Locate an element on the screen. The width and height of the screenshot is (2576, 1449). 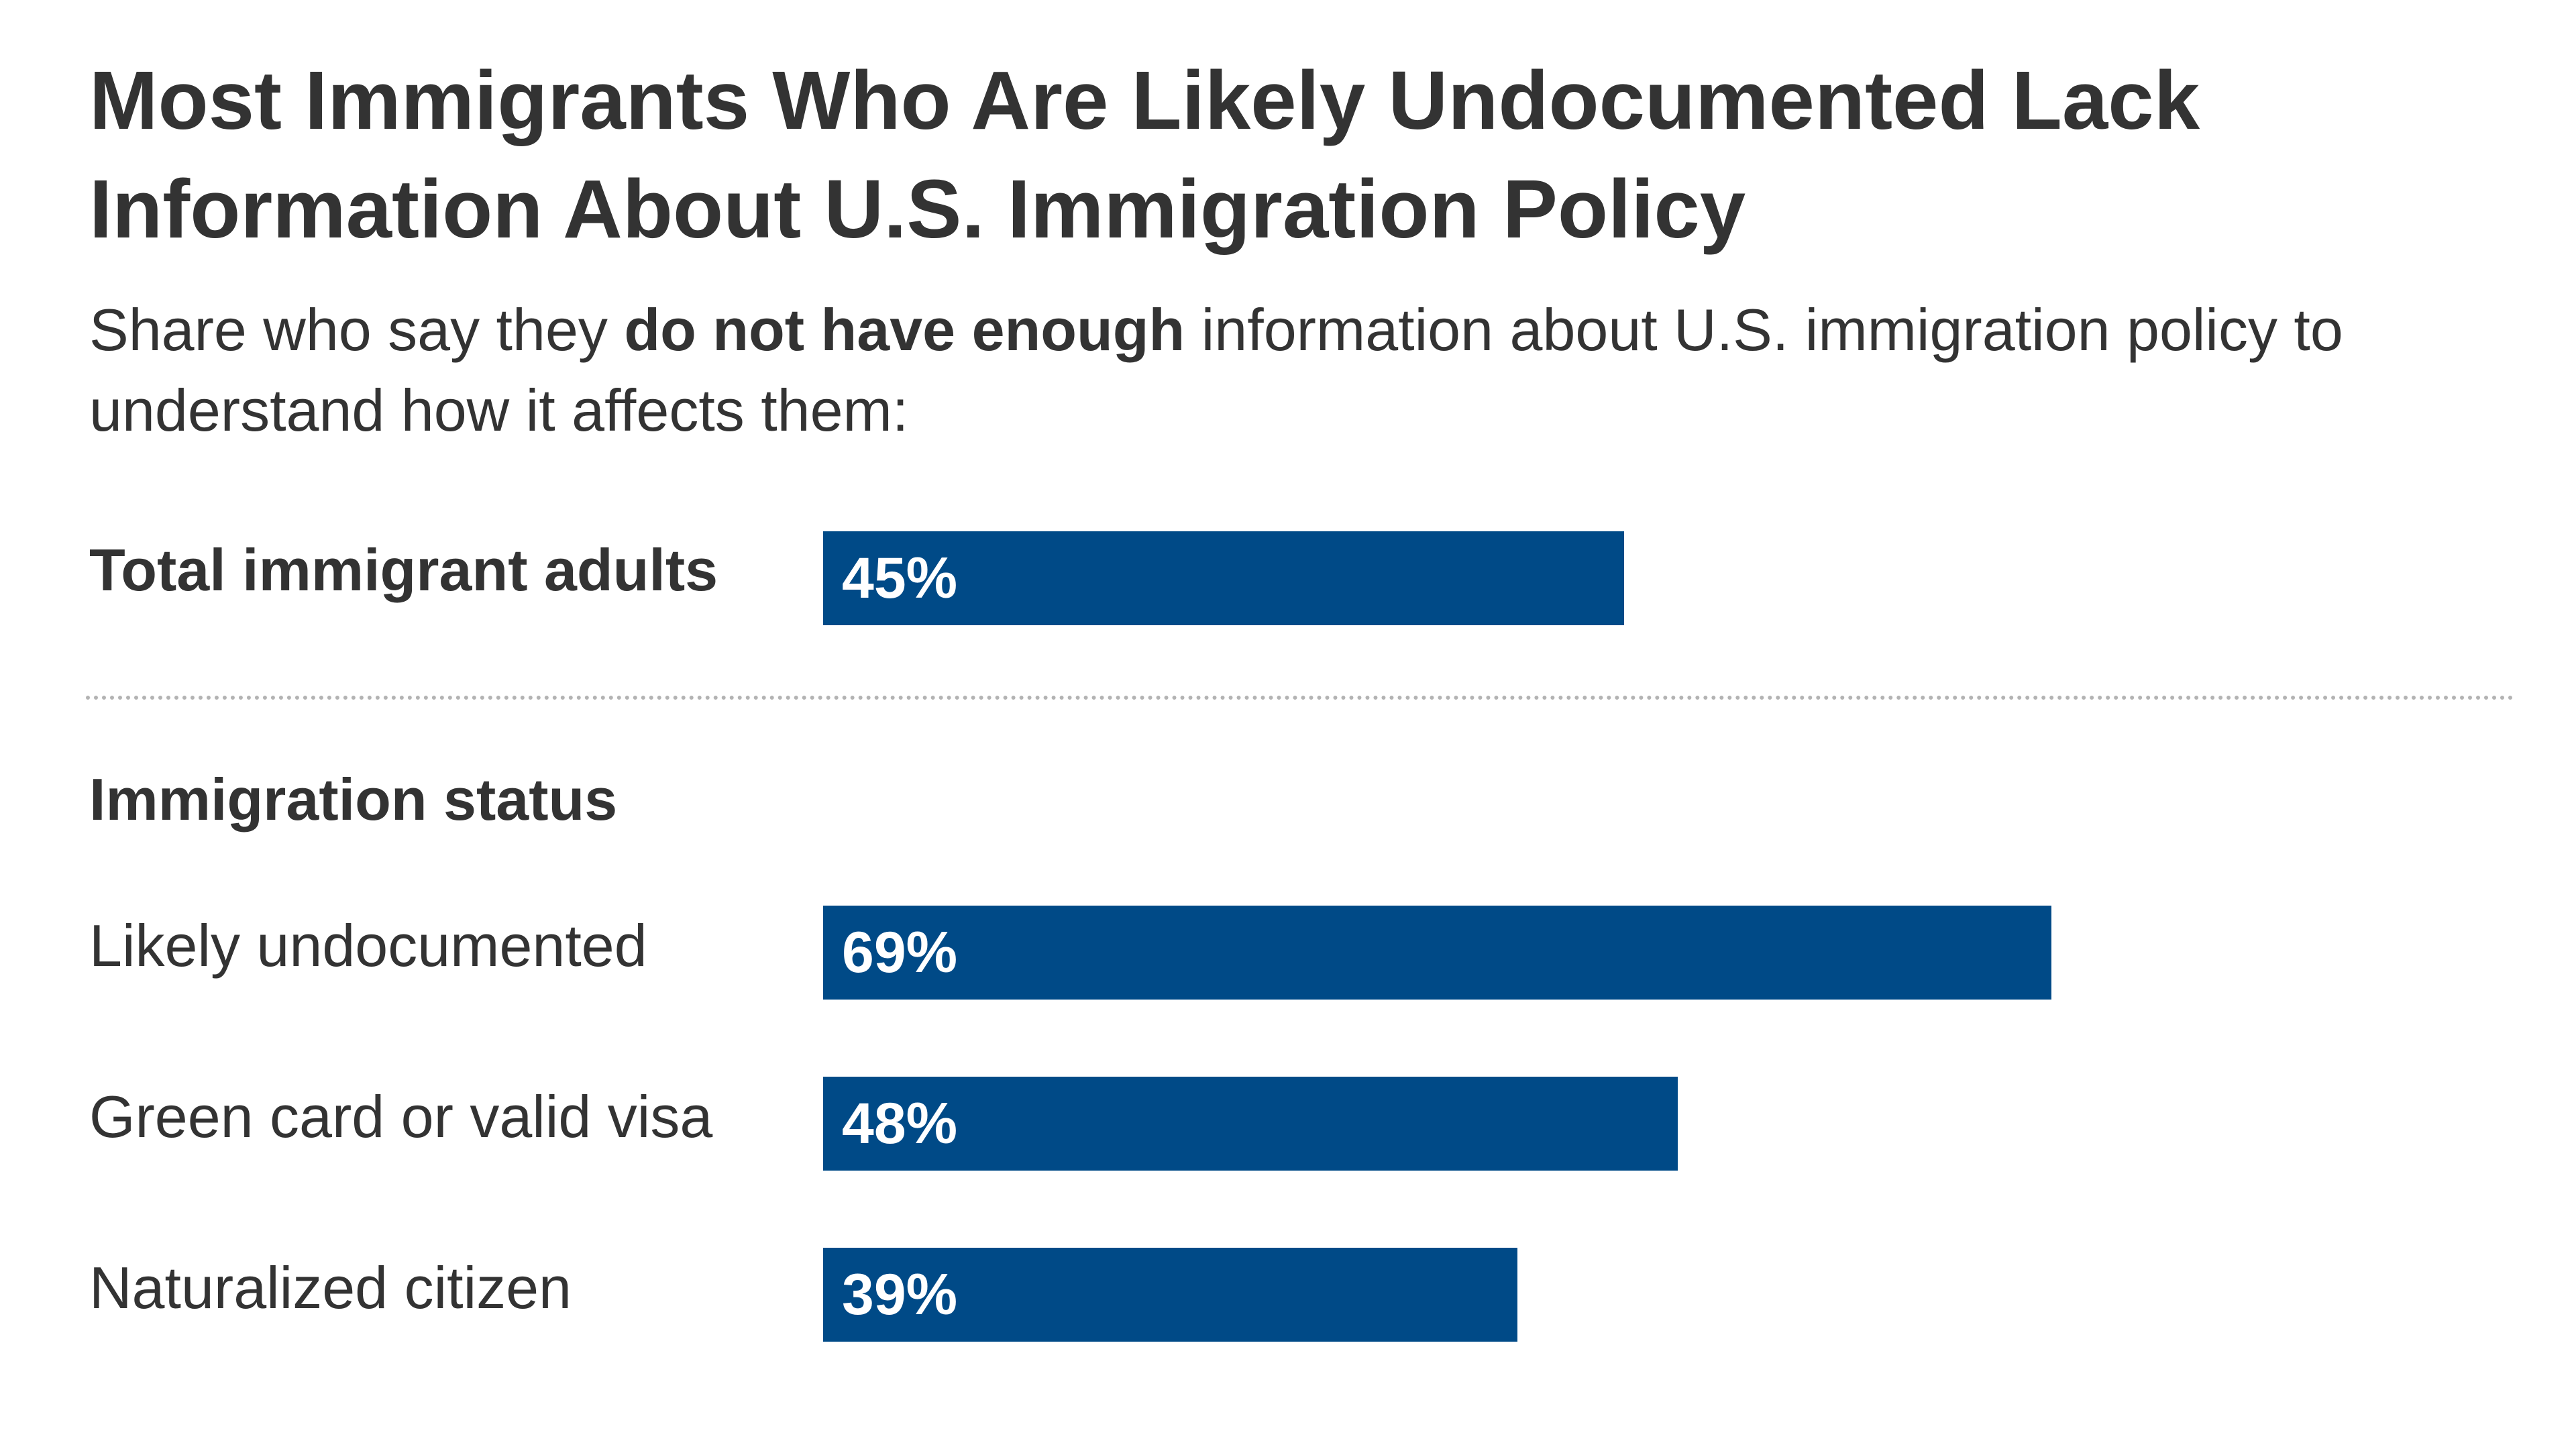
total-bar is located at coordinates (1223, 578).